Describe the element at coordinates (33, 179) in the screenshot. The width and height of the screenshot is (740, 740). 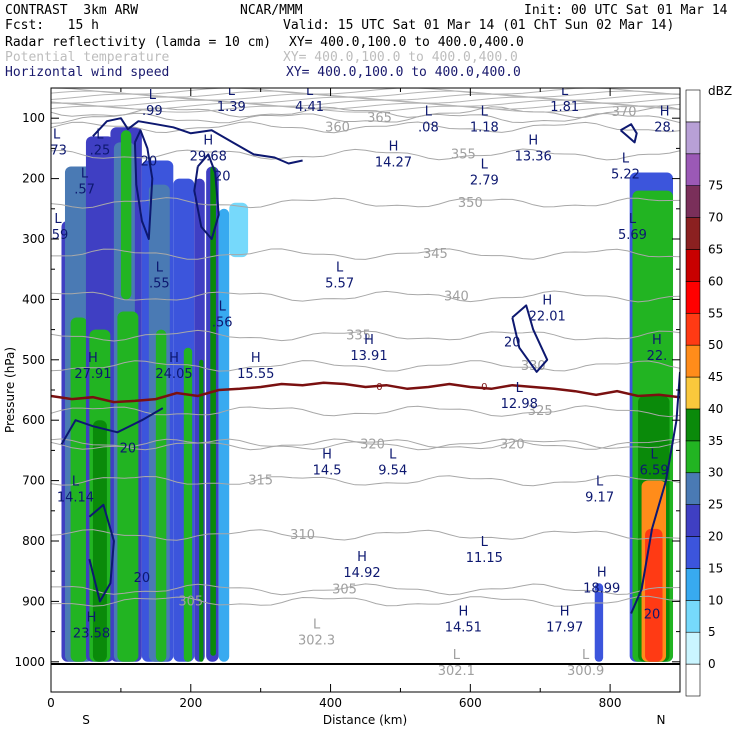
I see `y-tick-label: 200` at that location.